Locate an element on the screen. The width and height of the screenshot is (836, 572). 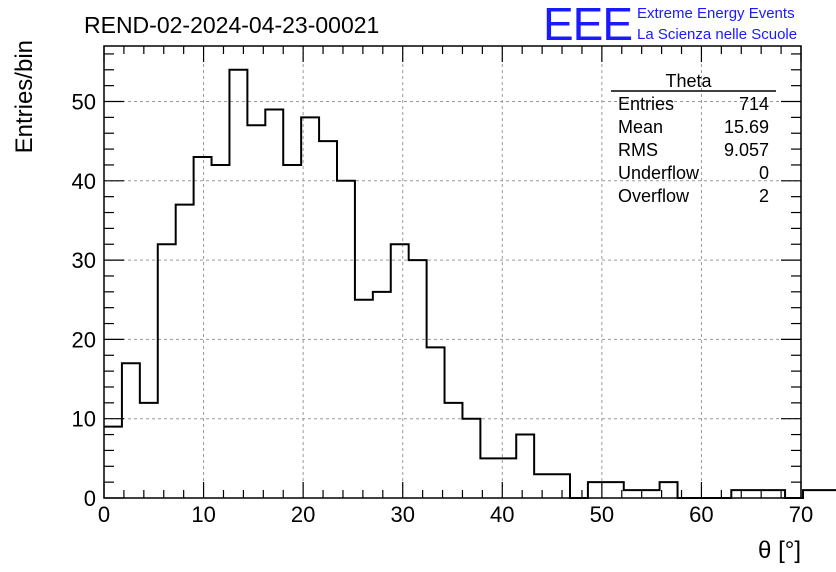
x-tick-label: 20 is located at coordinates (303, 514).